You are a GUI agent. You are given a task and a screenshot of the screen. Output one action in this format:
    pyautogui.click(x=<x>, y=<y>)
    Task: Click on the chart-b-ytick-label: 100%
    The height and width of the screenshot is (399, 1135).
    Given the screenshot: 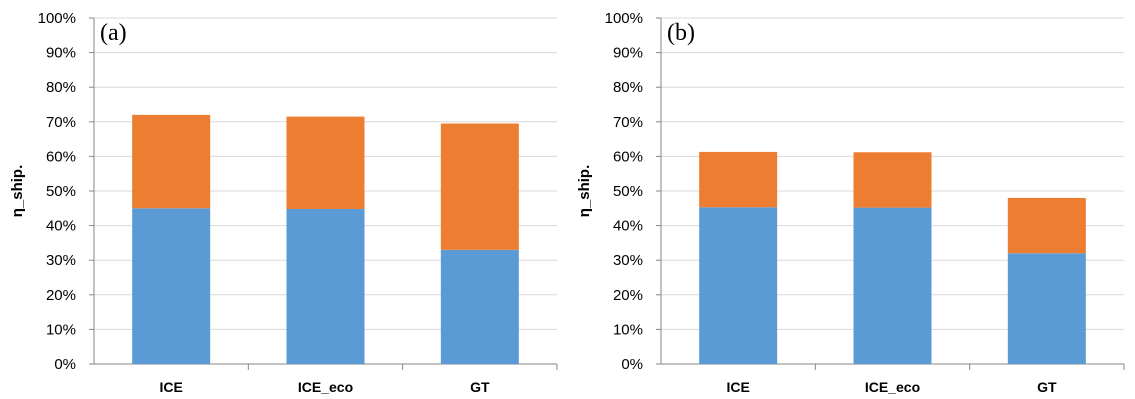 What is the action you would take?
    pyautogui.click(x=624, y=18)
    